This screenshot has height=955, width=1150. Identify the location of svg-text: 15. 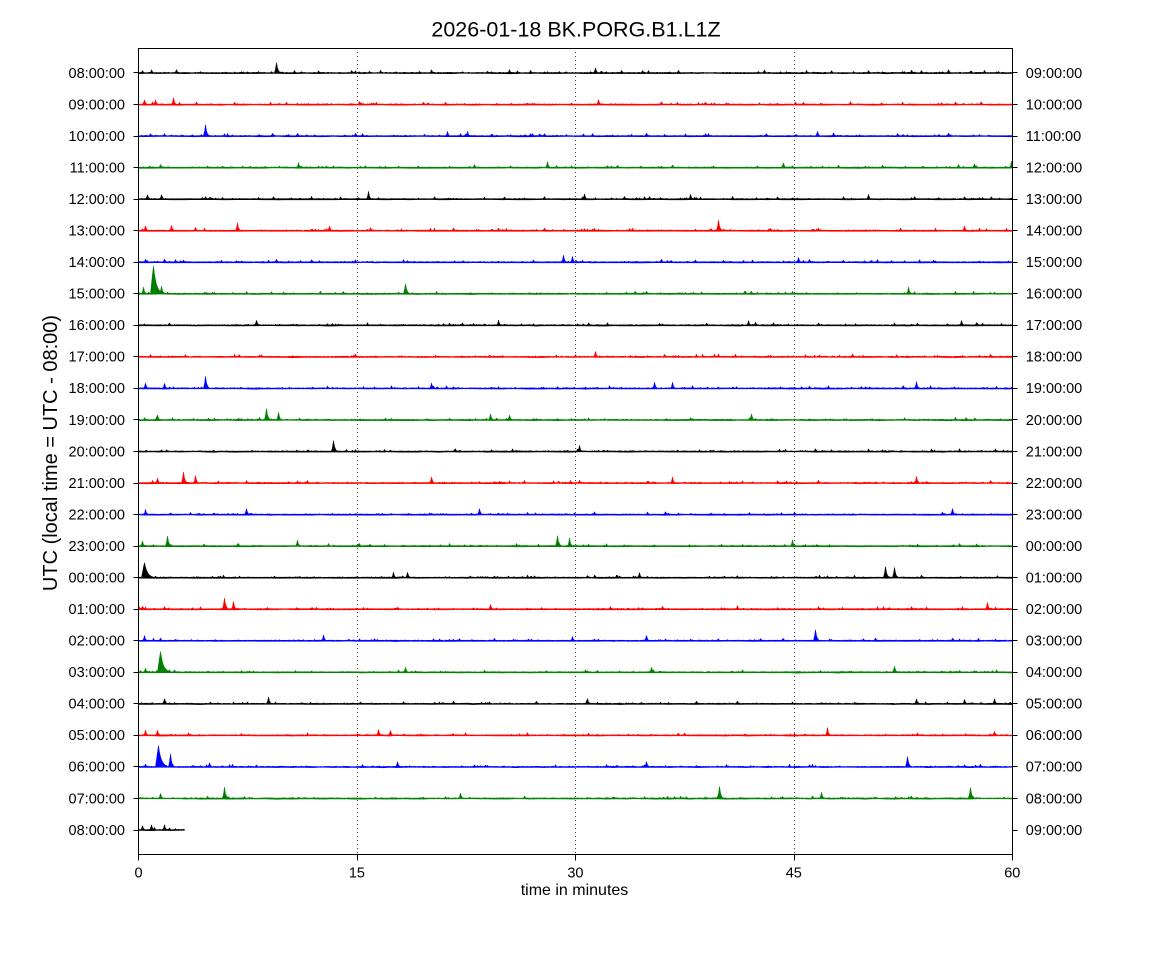
(357, 874).